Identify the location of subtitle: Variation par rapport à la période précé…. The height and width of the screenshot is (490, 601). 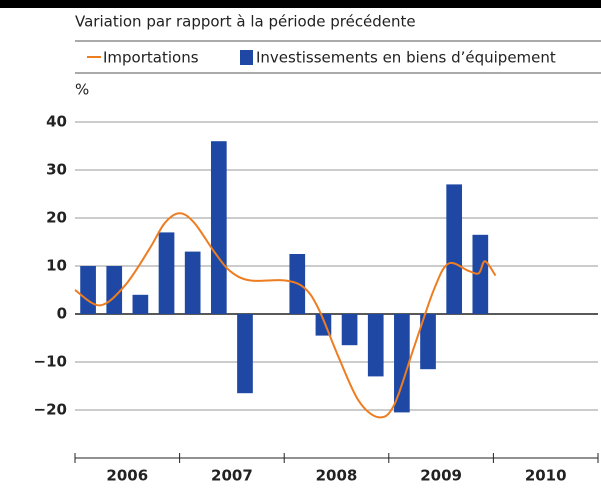
(245, 22).